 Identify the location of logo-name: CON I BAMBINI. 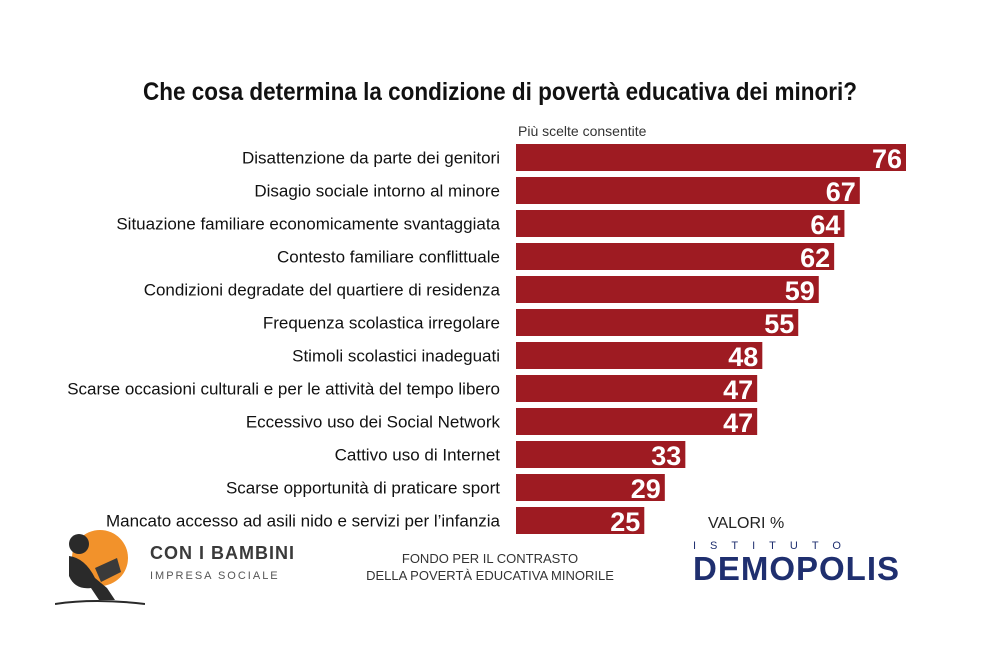
(222, 553).